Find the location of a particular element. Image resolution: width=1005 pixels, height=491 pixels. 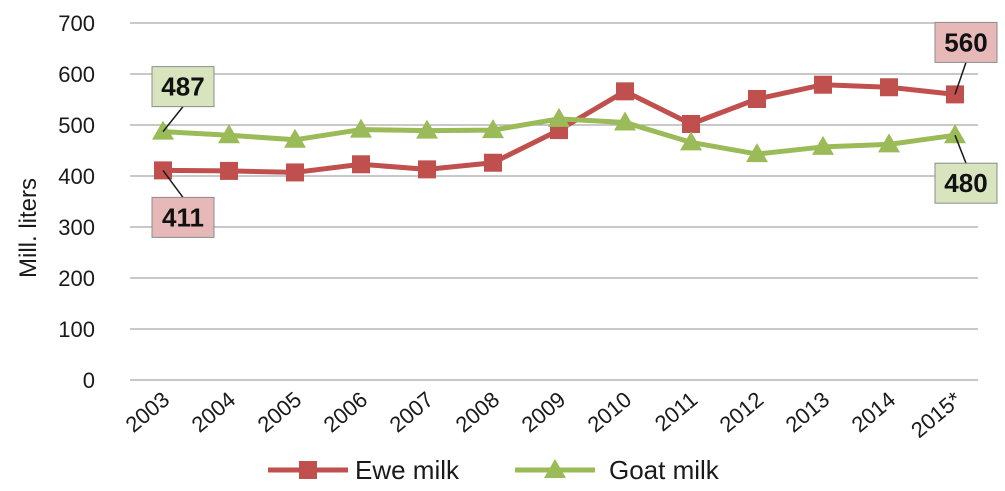

data-label: 411 is located at coordinates (183, 217).